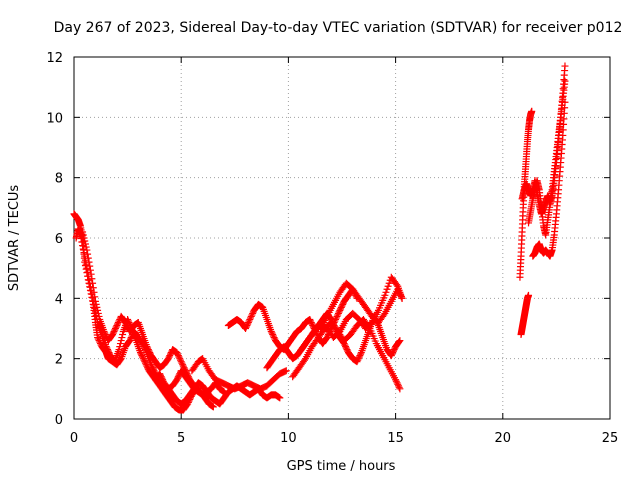  I want to click on y-tick-label: 8, so click(59, 179).